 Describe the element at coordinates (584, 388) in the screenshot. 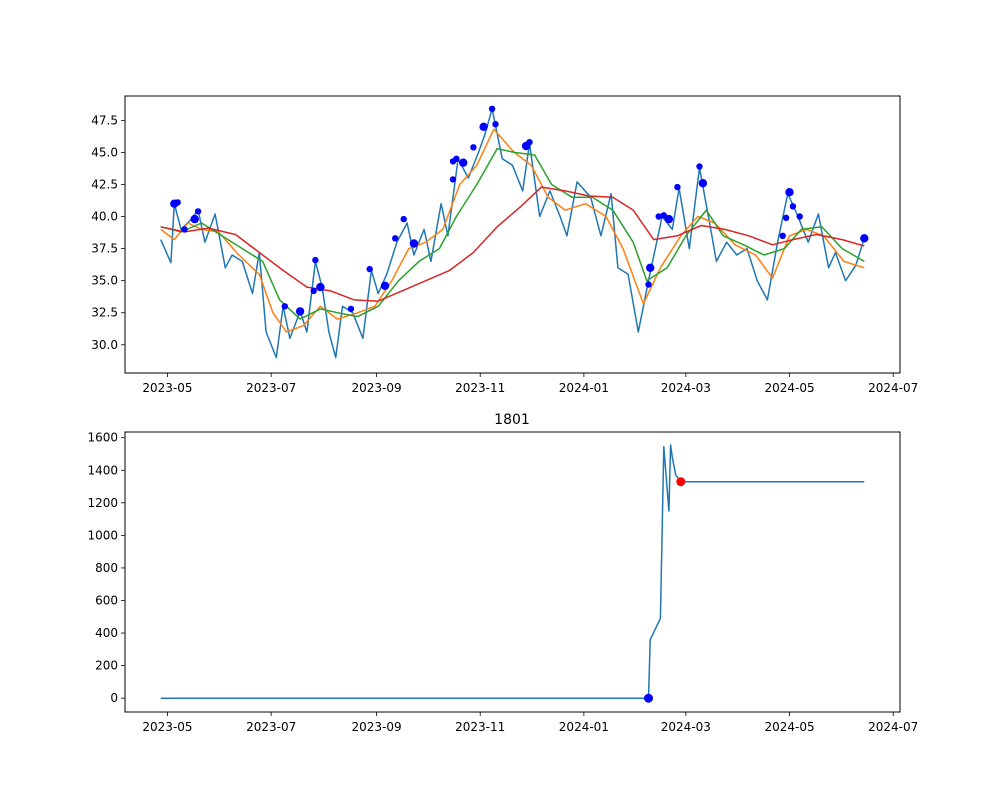

I see `price-x-tick-label: 2024-01` at that location.